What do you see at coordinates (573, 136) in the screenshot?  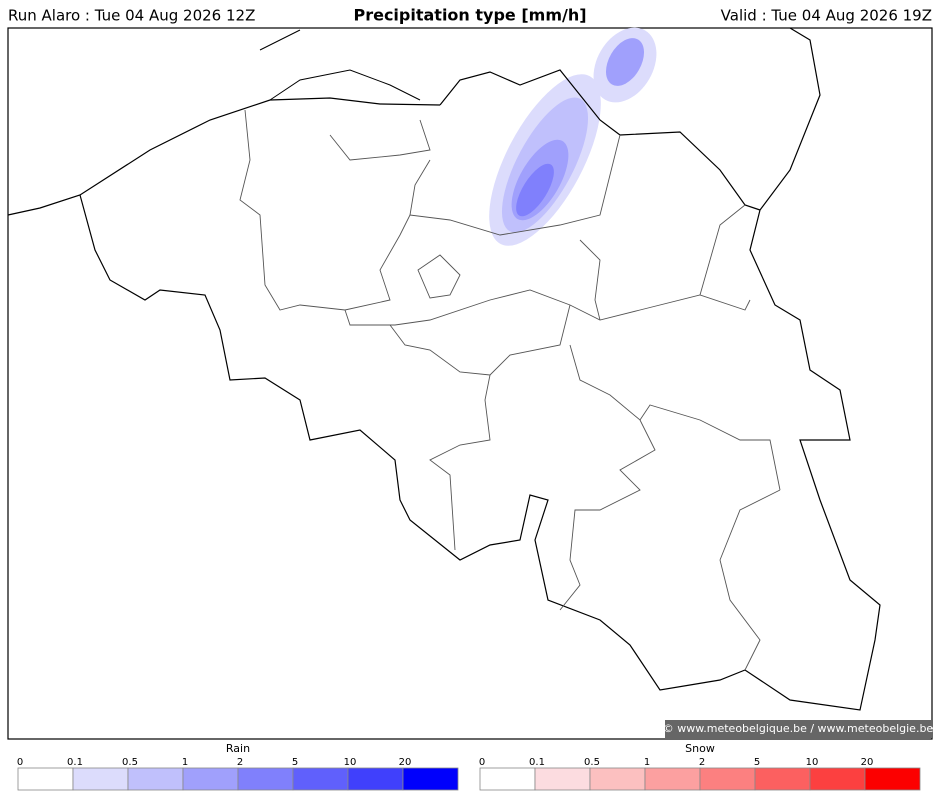 I see `precipitation` at bounding box center [573, 136].